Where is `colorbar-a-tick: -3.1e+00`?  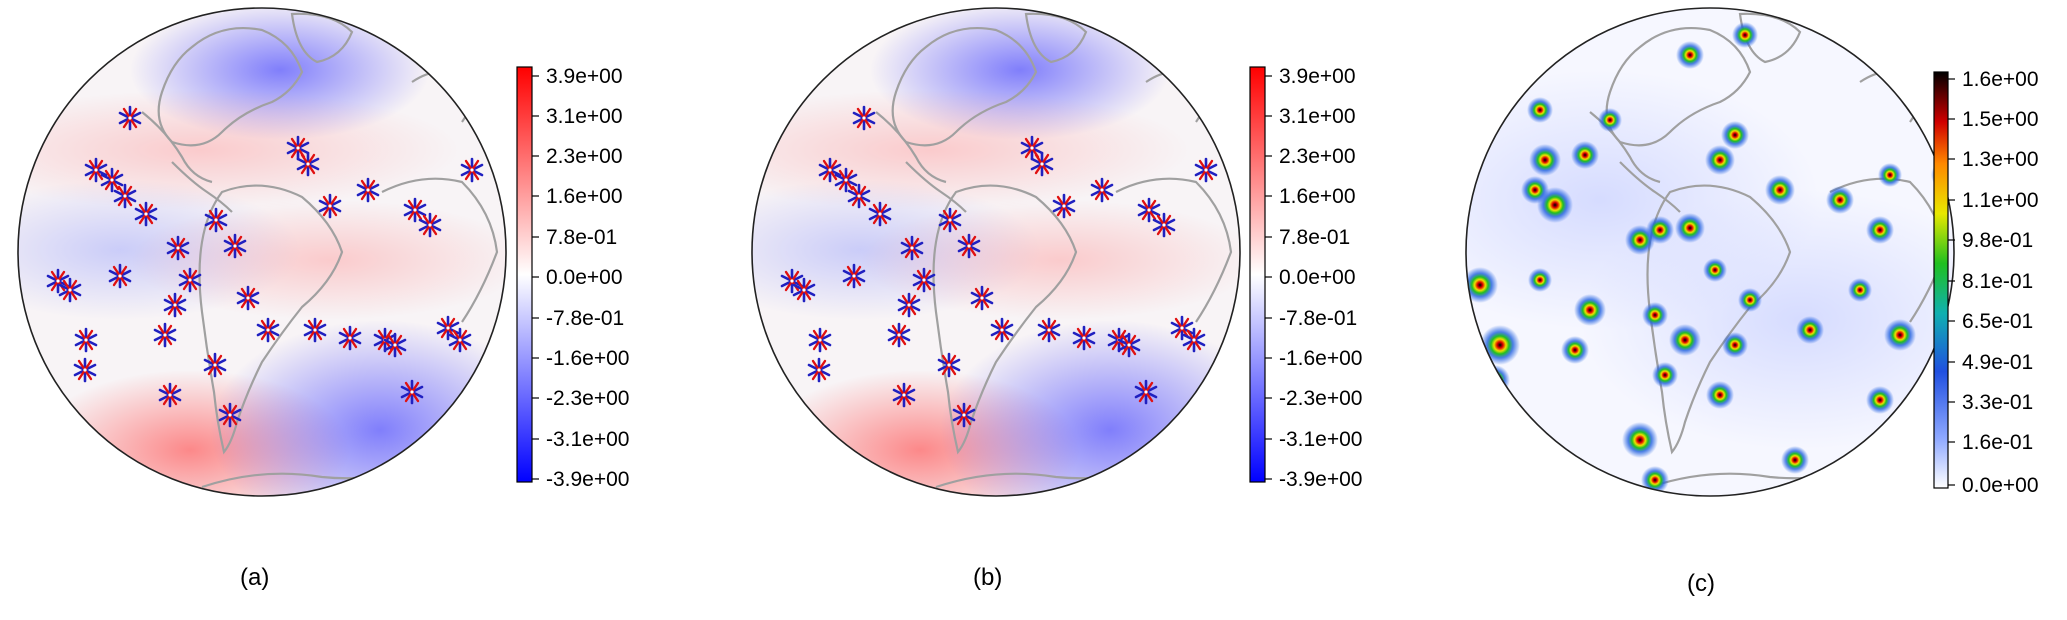
colorbar-a-tick: -3.1e+00 is located at coordinates (588, 439).